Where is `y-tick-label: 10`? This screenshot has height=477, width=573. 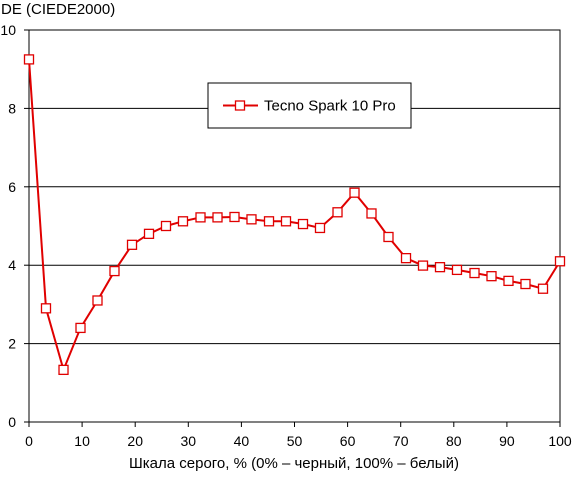 y-tick-label: 10 is located at coordinates (8, 30).